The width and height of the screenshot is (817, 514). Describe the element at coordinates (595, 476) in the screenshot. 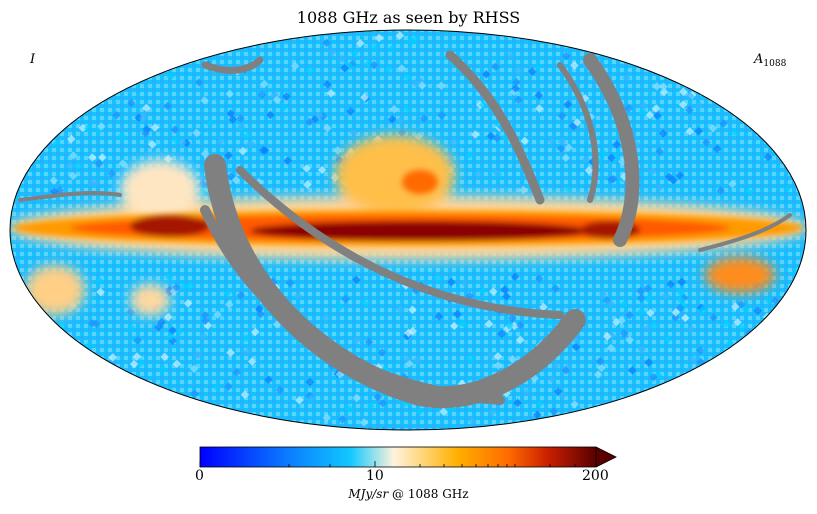

I see `colorbar-max-label: 200` at that location.